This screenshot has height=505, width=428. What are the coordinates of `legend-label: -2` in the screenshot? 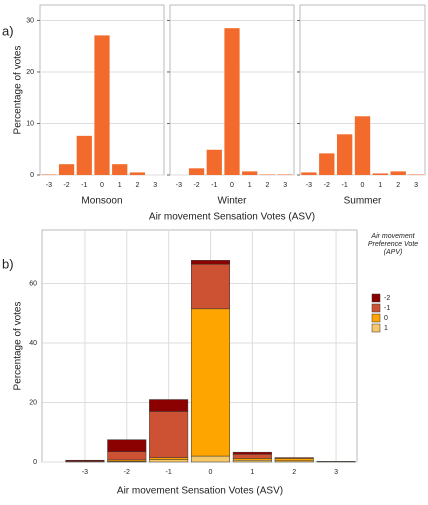 It's located at (387, 298).